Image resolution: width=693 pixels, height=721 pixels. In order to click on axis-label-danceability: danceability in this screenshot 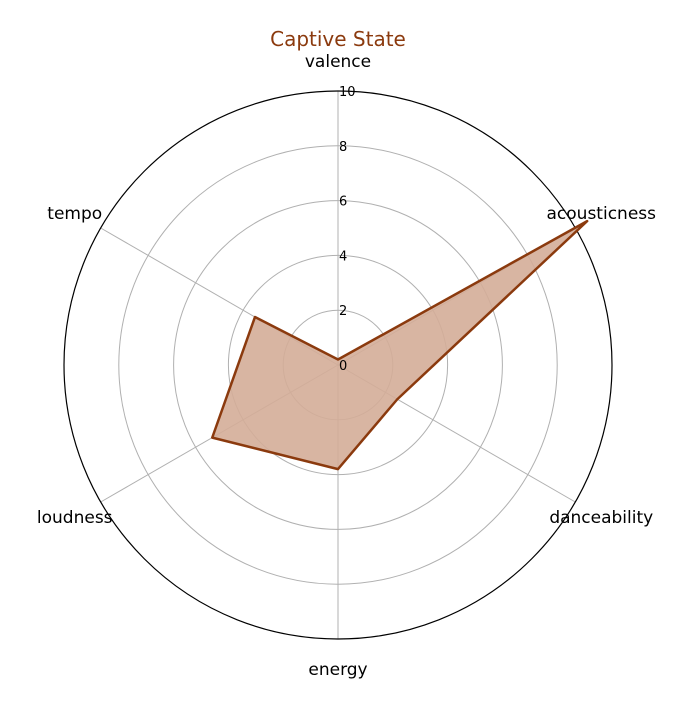, I will do `click(601, 518)`.